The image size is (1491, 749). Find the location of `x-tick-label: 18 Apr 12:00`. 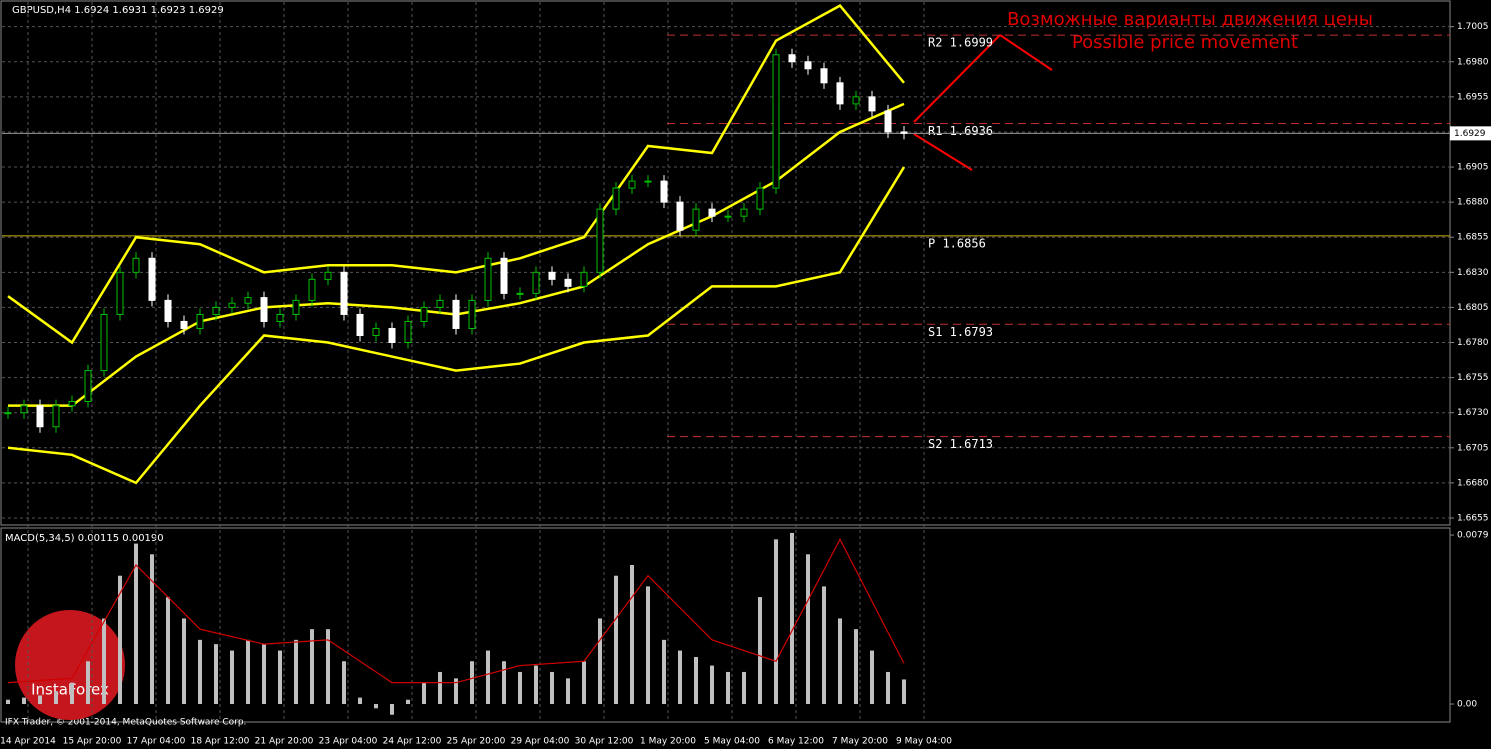

x-tick-label: 18 Apr 12:00 is located at coordinates (220, 742).